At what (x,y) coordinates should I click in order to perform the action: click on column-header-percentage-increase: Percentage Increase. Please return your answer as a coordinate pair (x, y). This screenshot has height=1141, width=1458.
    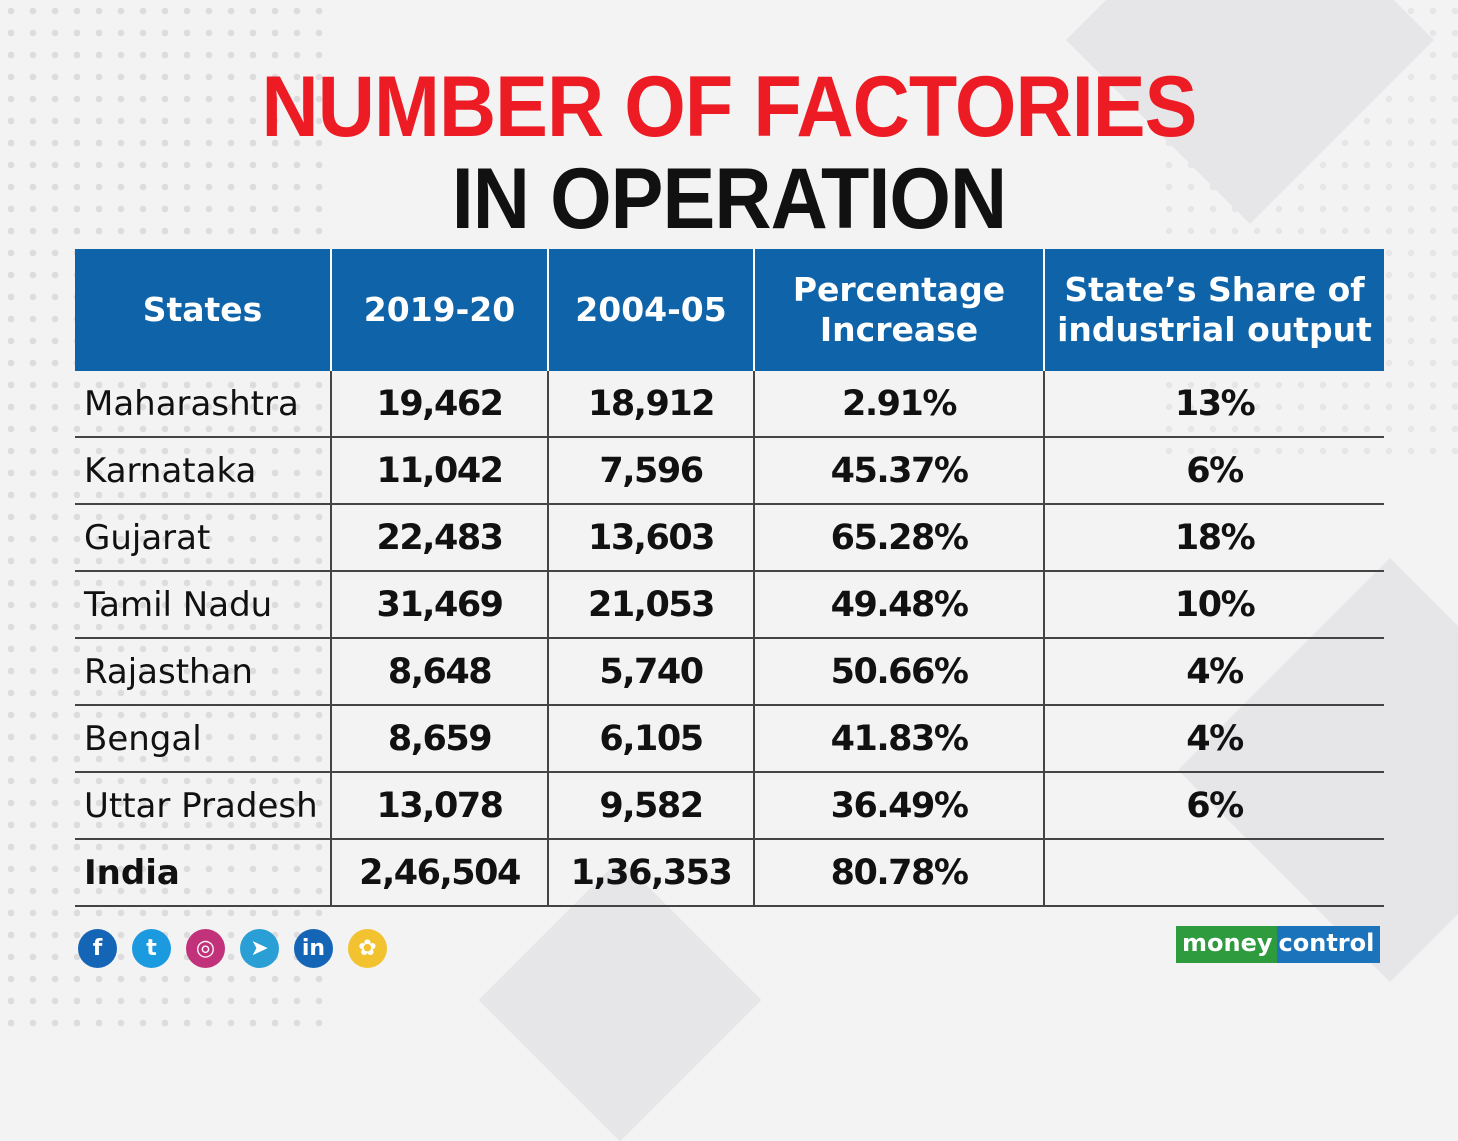
    Looking at the image, I should click on (898, 310).